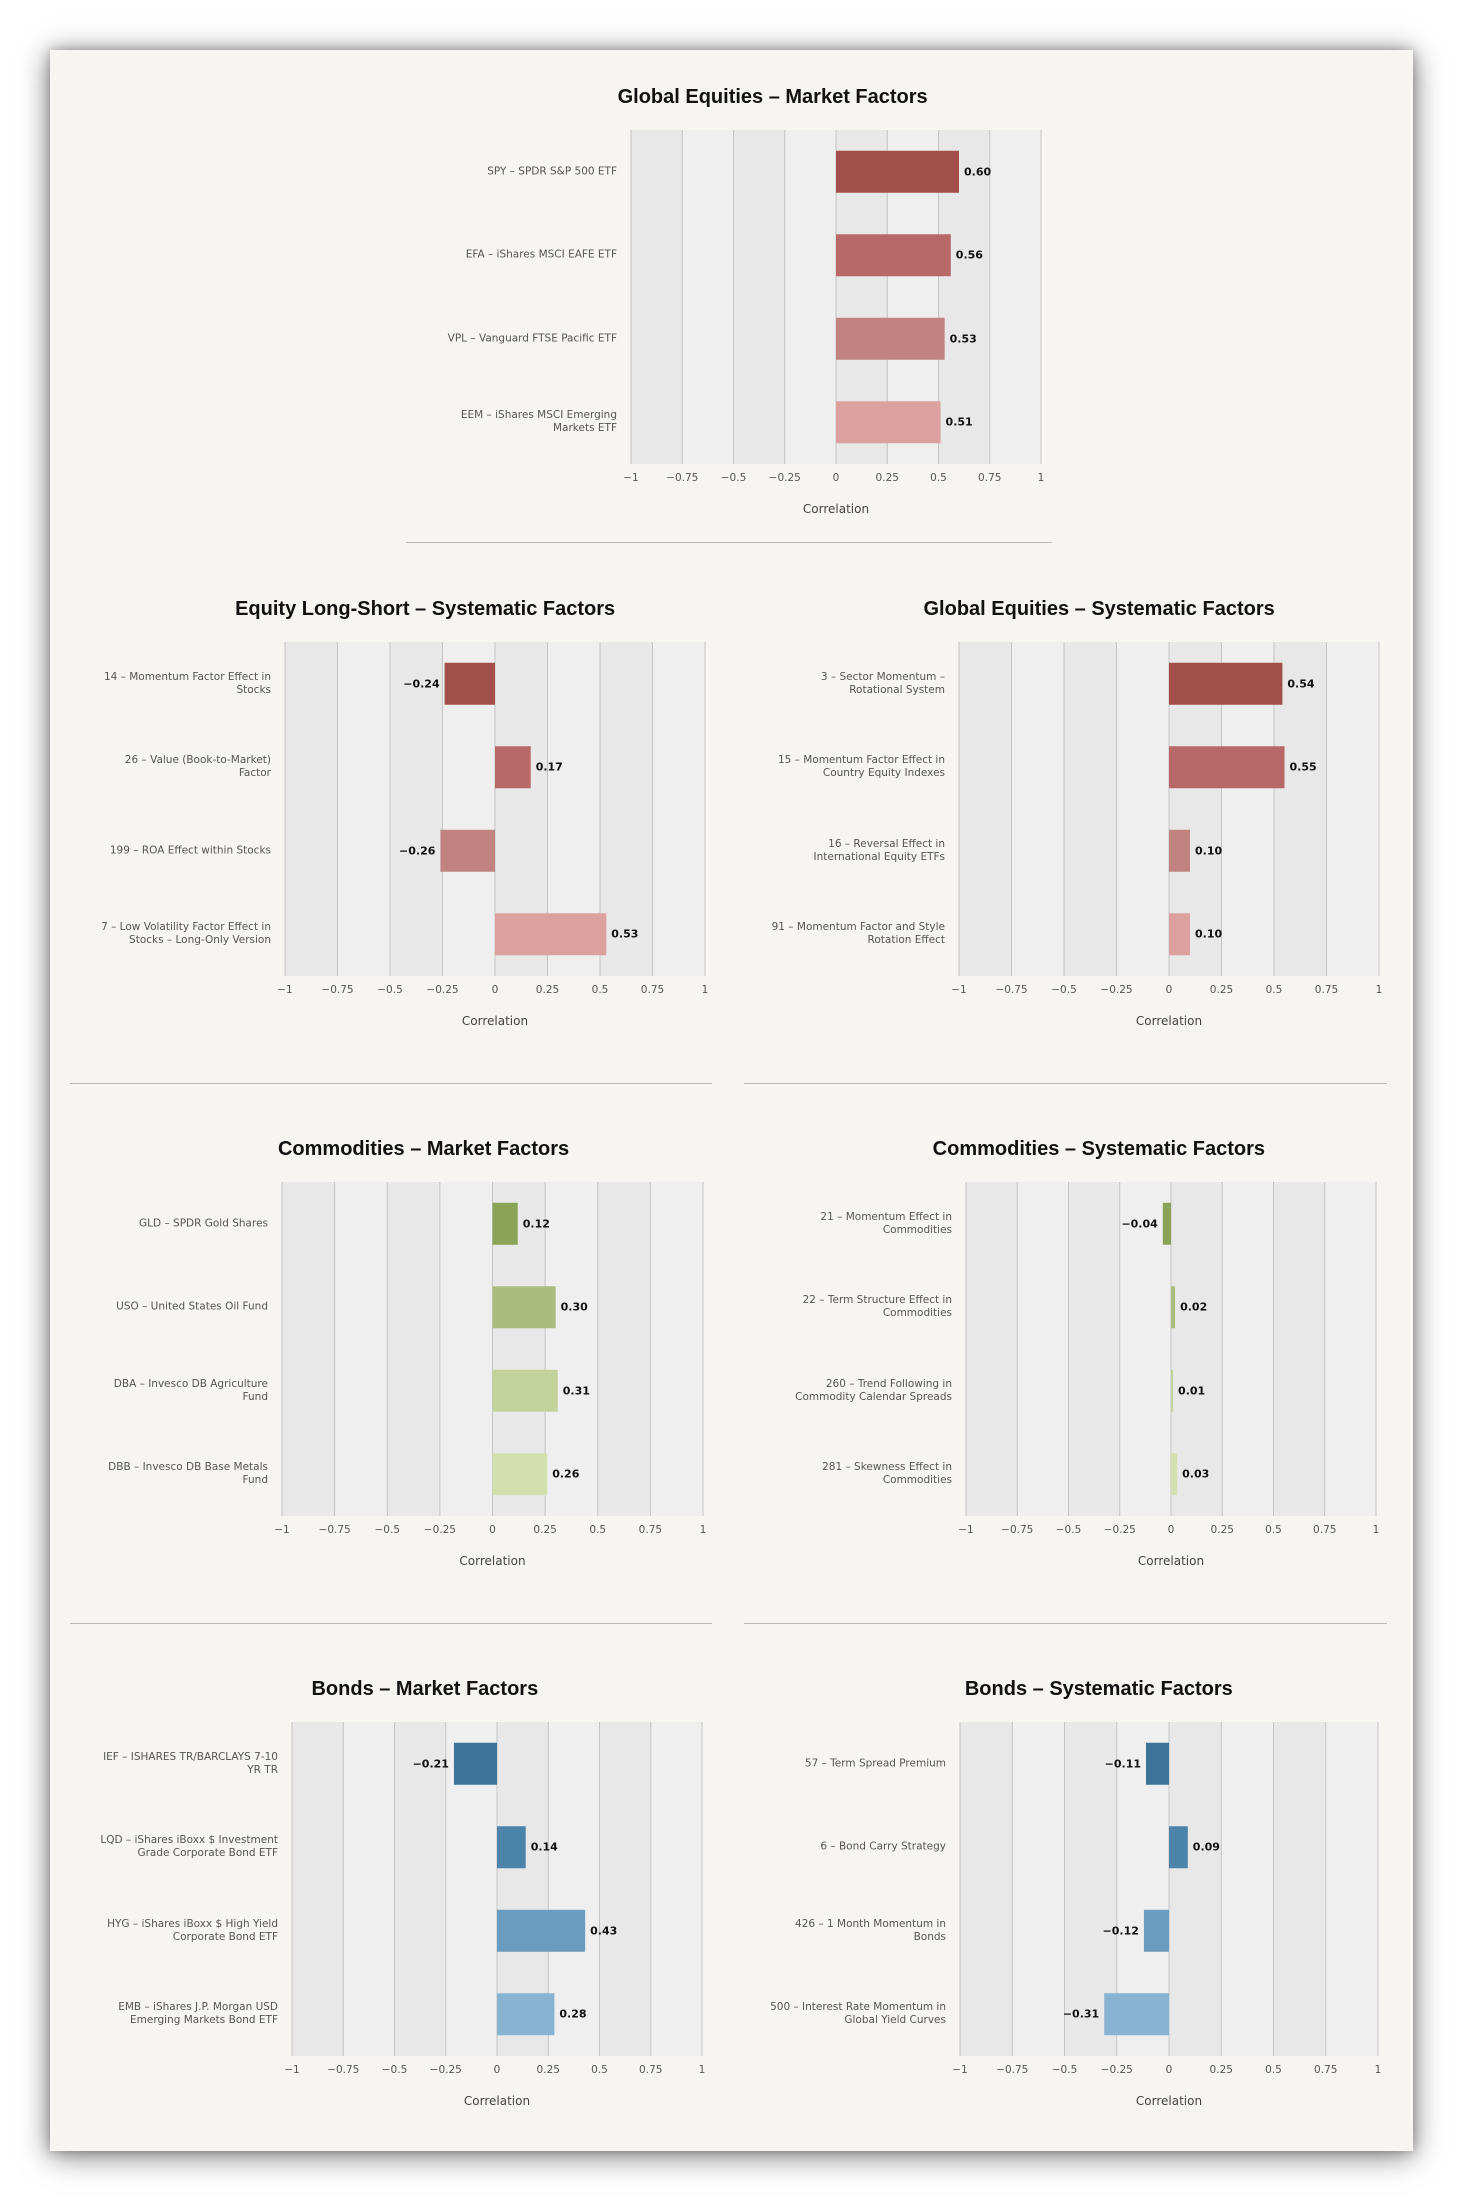 The width and height of the screenshot is (1463, 2201). I want to click on value-label: 0.26, so click(566, 1474).